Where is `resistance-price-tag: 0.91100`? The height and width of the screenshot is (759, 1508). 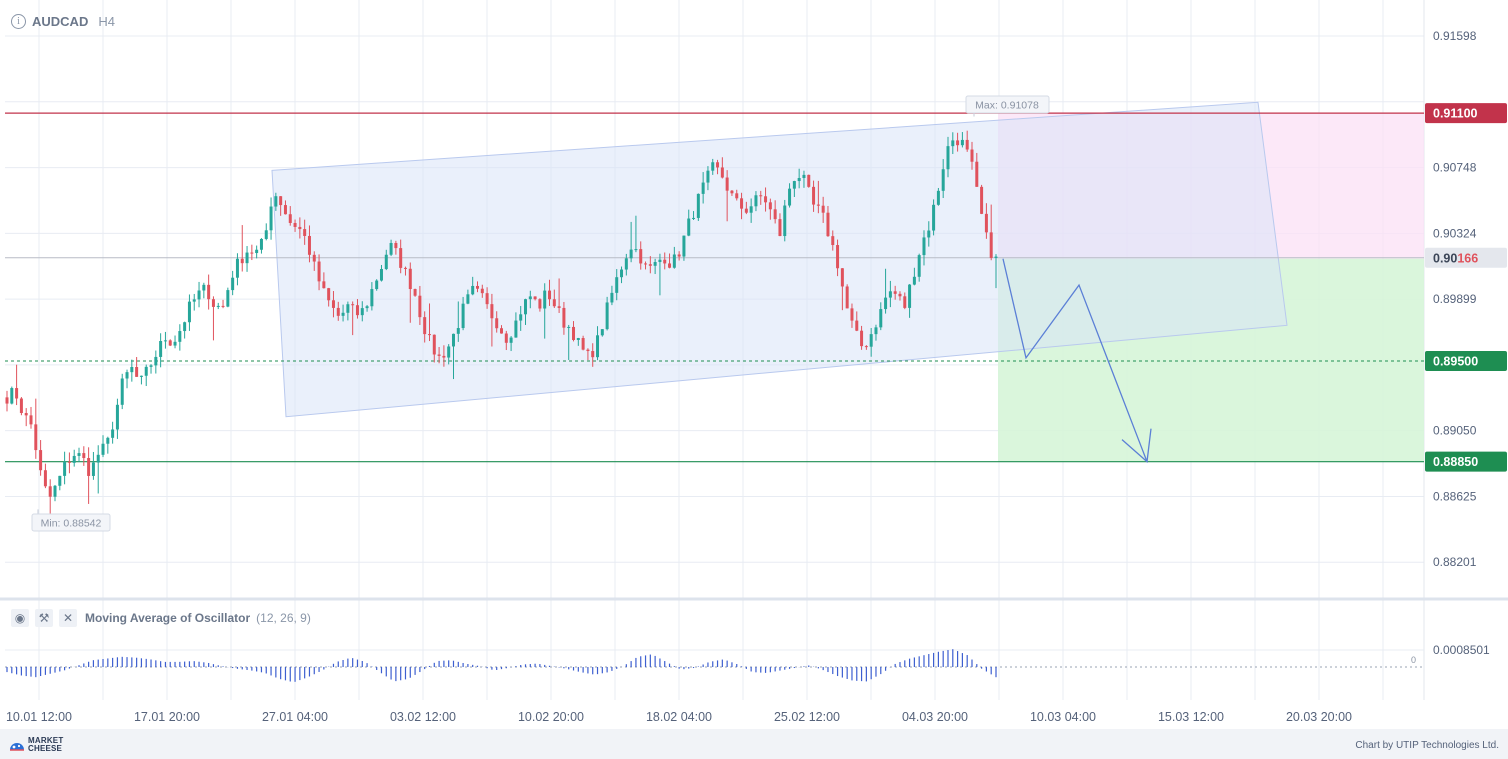 resistance-price-tag: 0.91100 is located at coordinates (1455, 114).